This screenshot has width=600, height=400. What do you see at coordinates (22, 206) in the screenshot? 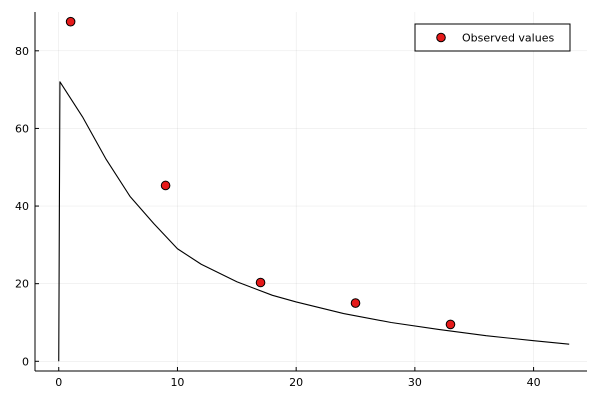
I see `y-tick-label: 40` at bounding box center [22, 206].